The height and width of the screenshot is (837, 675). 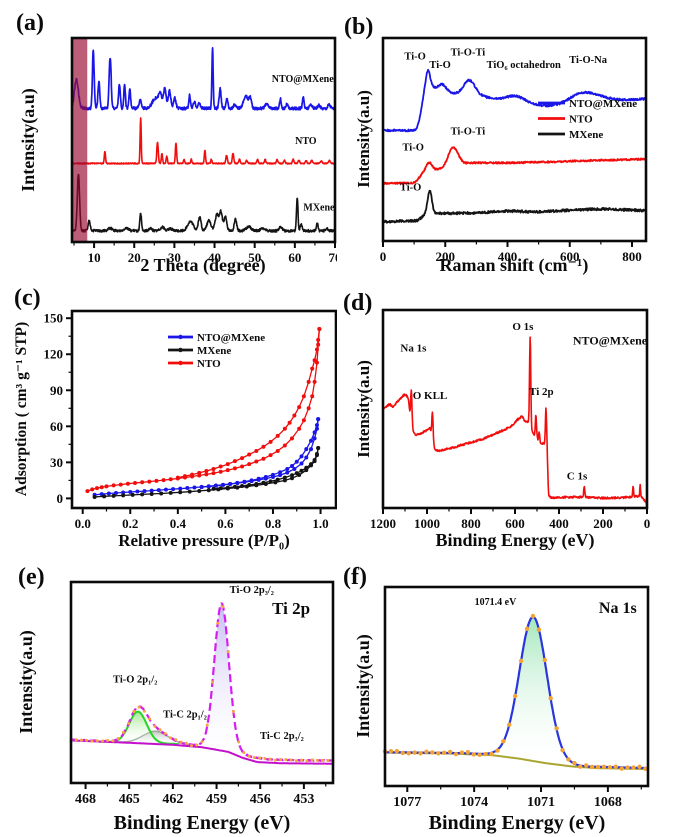 I want to click on x-axis-label-d: Binding Energy (eV), so click(x=514, y=540).